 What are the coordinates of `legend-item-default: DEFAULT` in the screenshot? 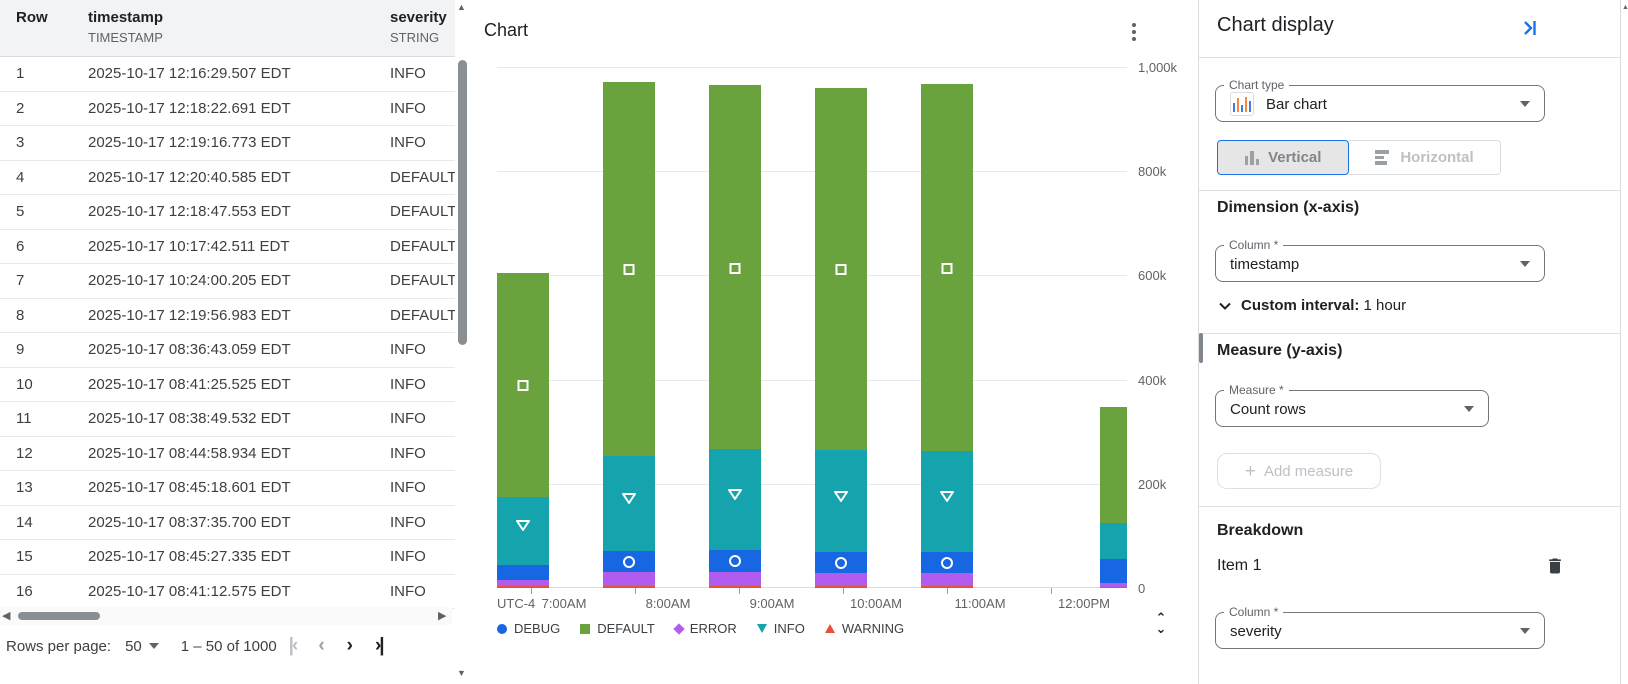 It's located at (617, 628).